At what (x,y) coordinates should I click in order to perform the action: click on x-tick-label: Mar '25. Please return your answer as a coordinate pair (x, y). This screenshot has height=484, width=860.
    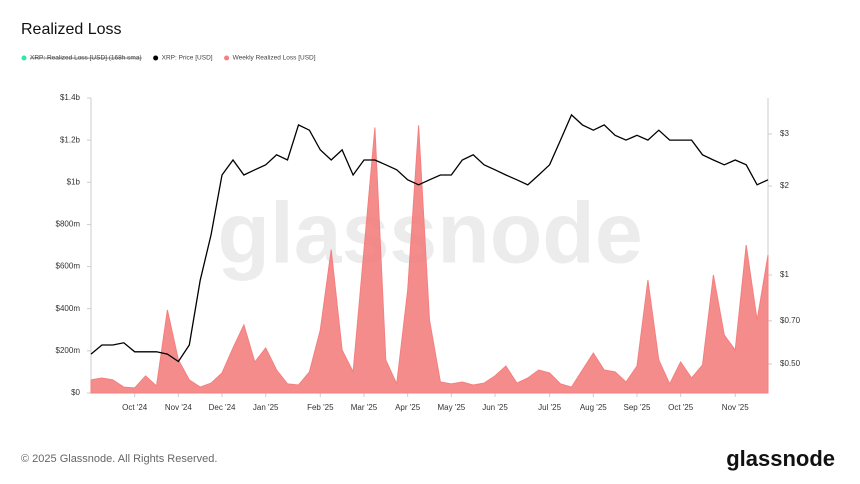
    Looking at the image, I should click on (364, 407).